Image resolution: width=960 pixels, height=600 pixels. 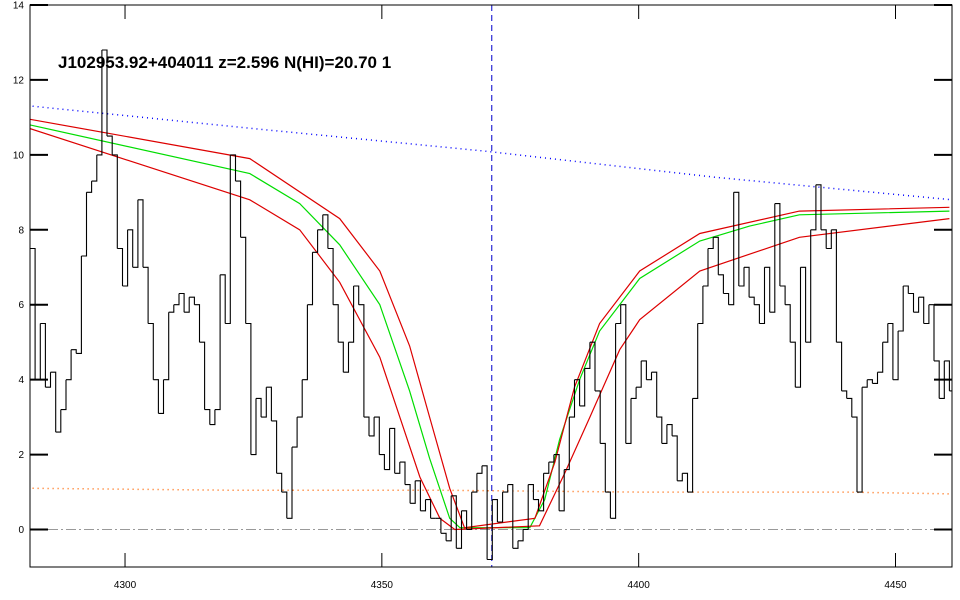 What do you see at coordinates (125, 585) in the screenshot?
I see `x-tick-label: 4300` at bounding box center [125, 585].